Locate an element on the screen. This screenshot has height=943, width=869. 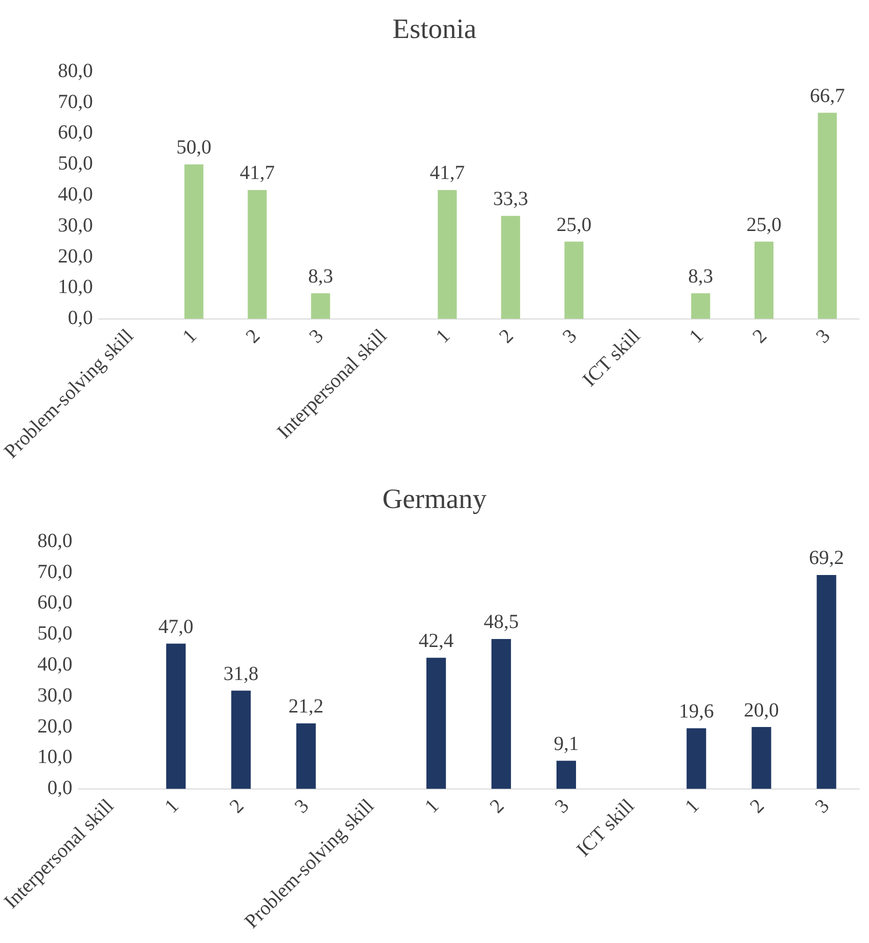
data-label: 33,3 is located at coordinates (510, 199).